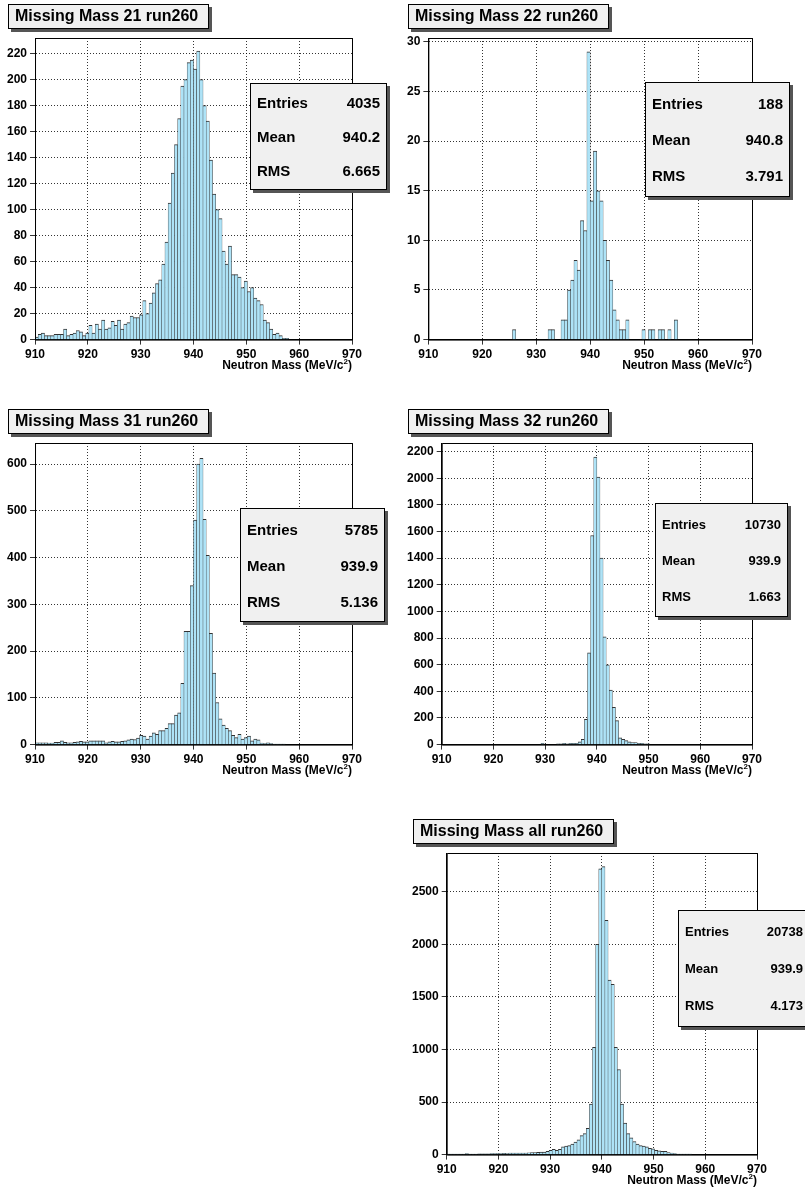  Describe the element at coordinates (17, 156) in the screenshot. I see `y-tick-label: 140` at that location.